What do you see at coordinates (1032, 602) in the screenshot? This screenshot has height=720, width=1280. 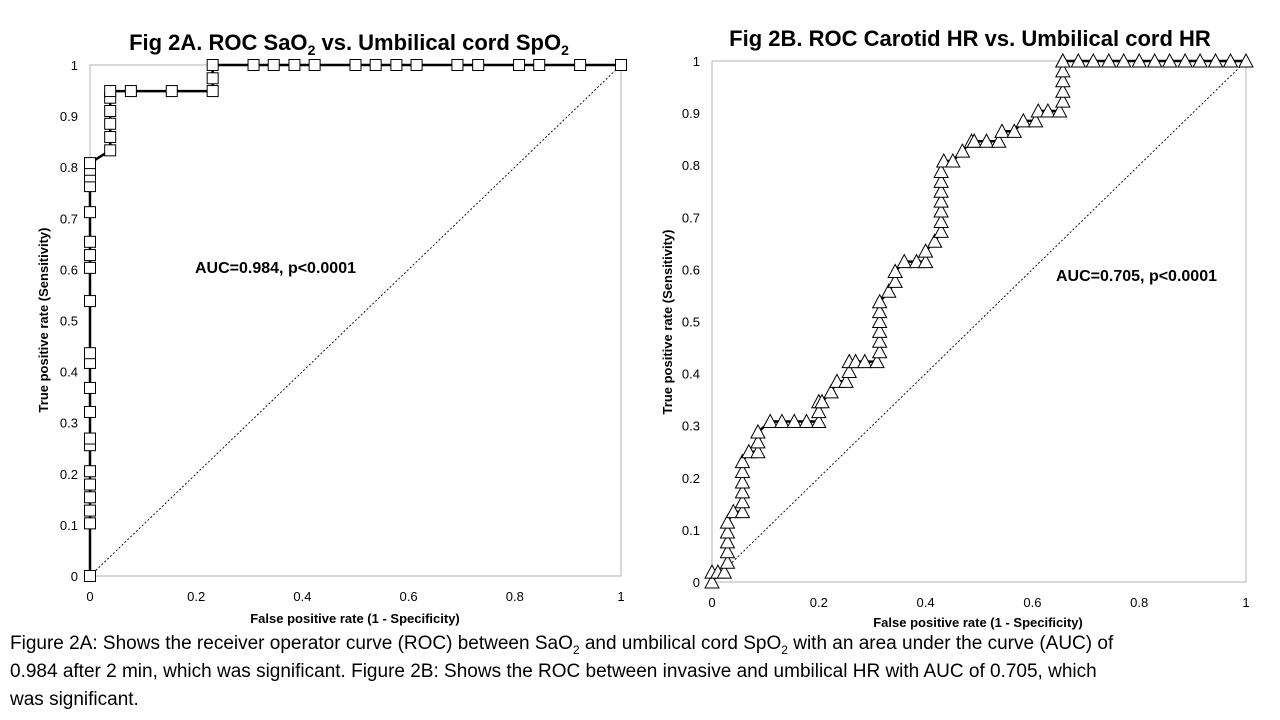 I see `chart-2b-x-tick-label: 0.6` at bounding box center [1032, 602].